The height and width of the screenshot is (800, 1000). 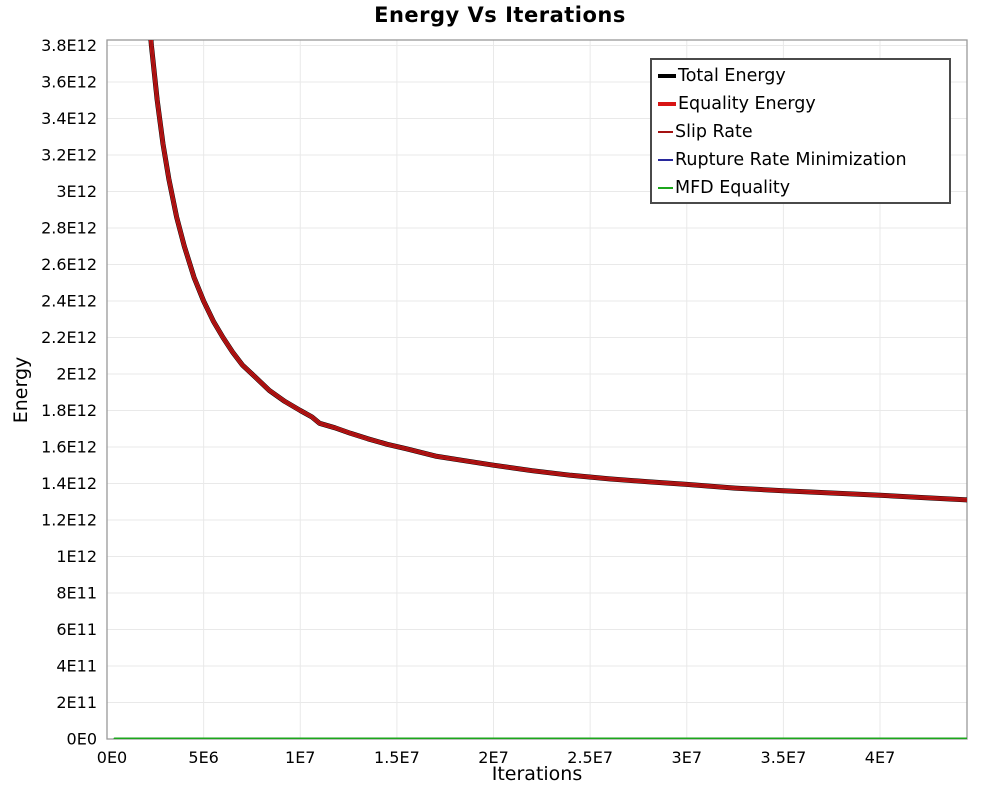 I want to click on y-tick-label: 1.2E12, so click(x=69, y=519).